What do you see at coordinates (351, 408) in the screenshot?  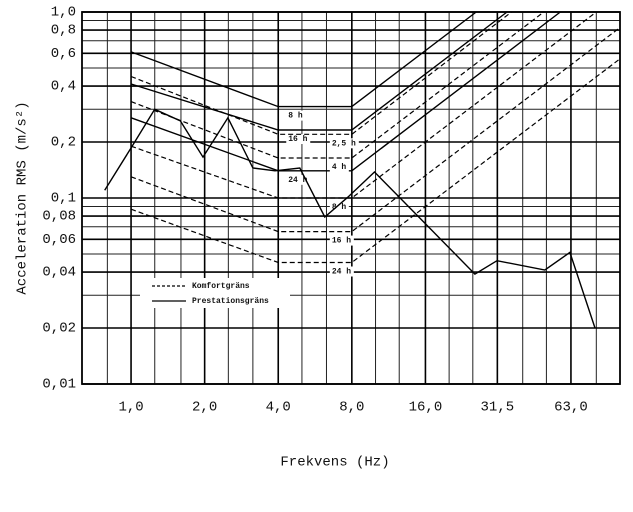 I see `x-tick-label: 8,0` at bounding box center [351, 408].